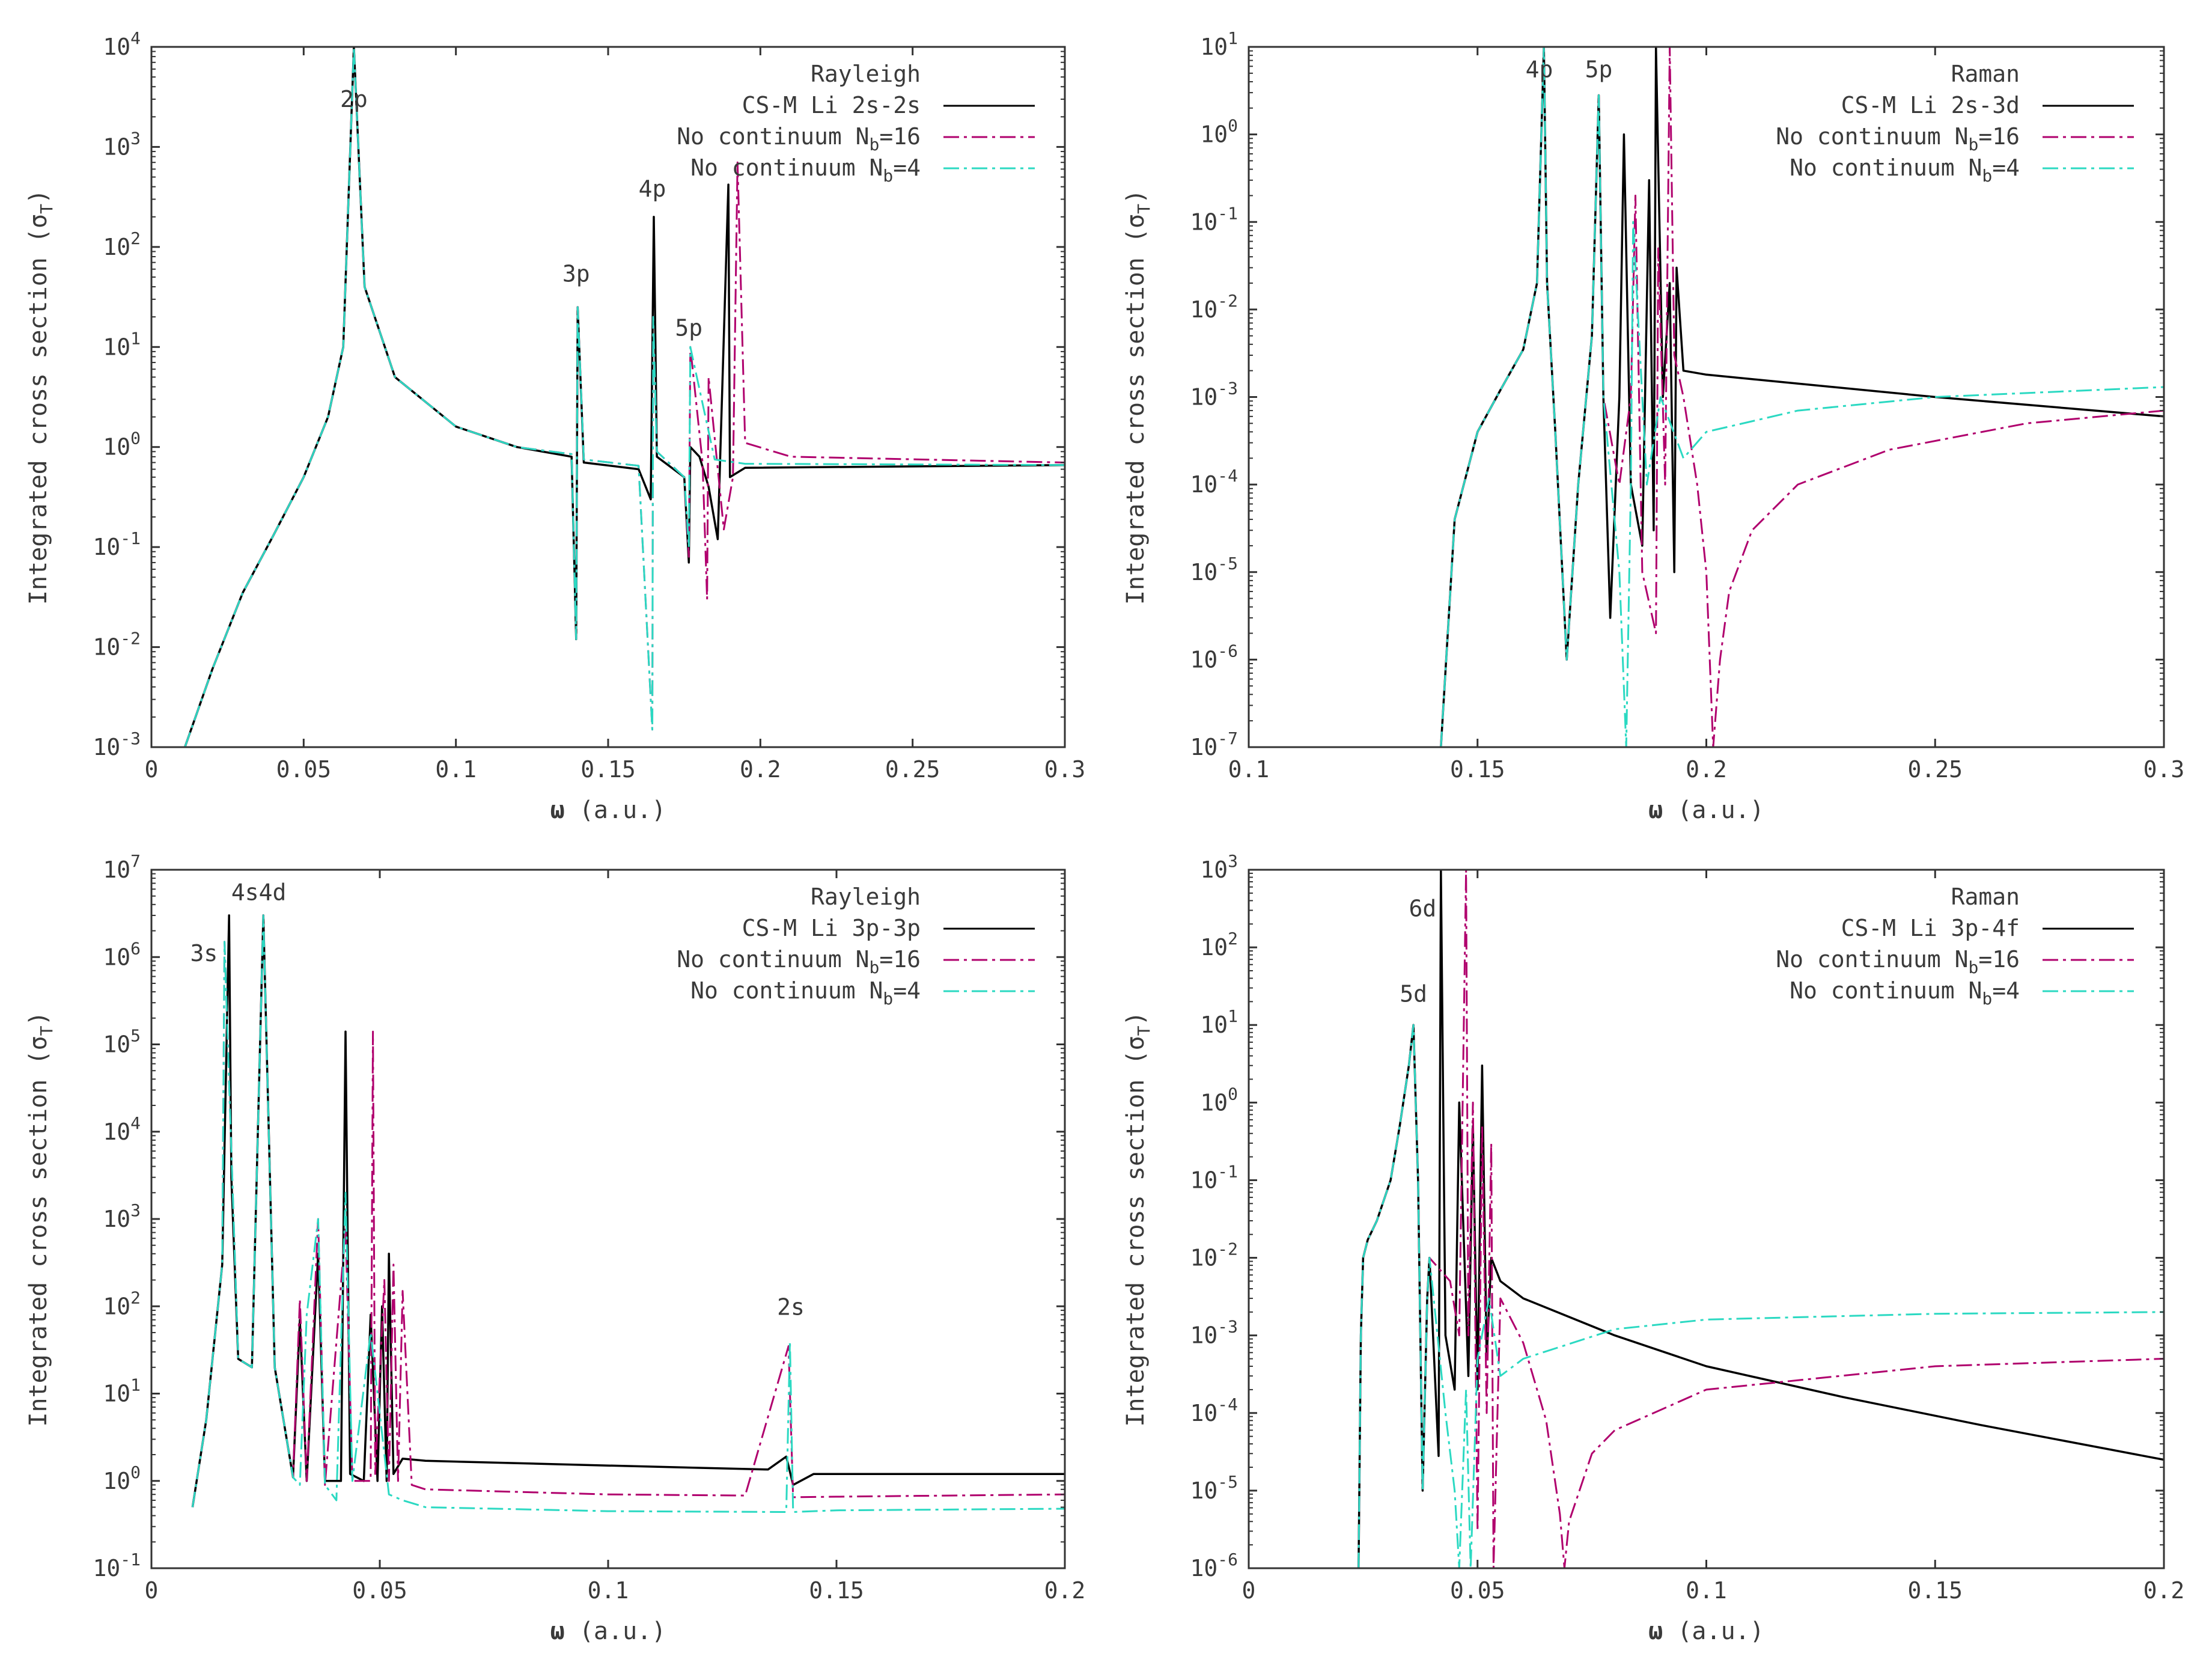 Image resolution: width=2212 pixels, height=1671 pixels. I want to click on y-tick-label: 10⁻⁵, so click(1214, 569).